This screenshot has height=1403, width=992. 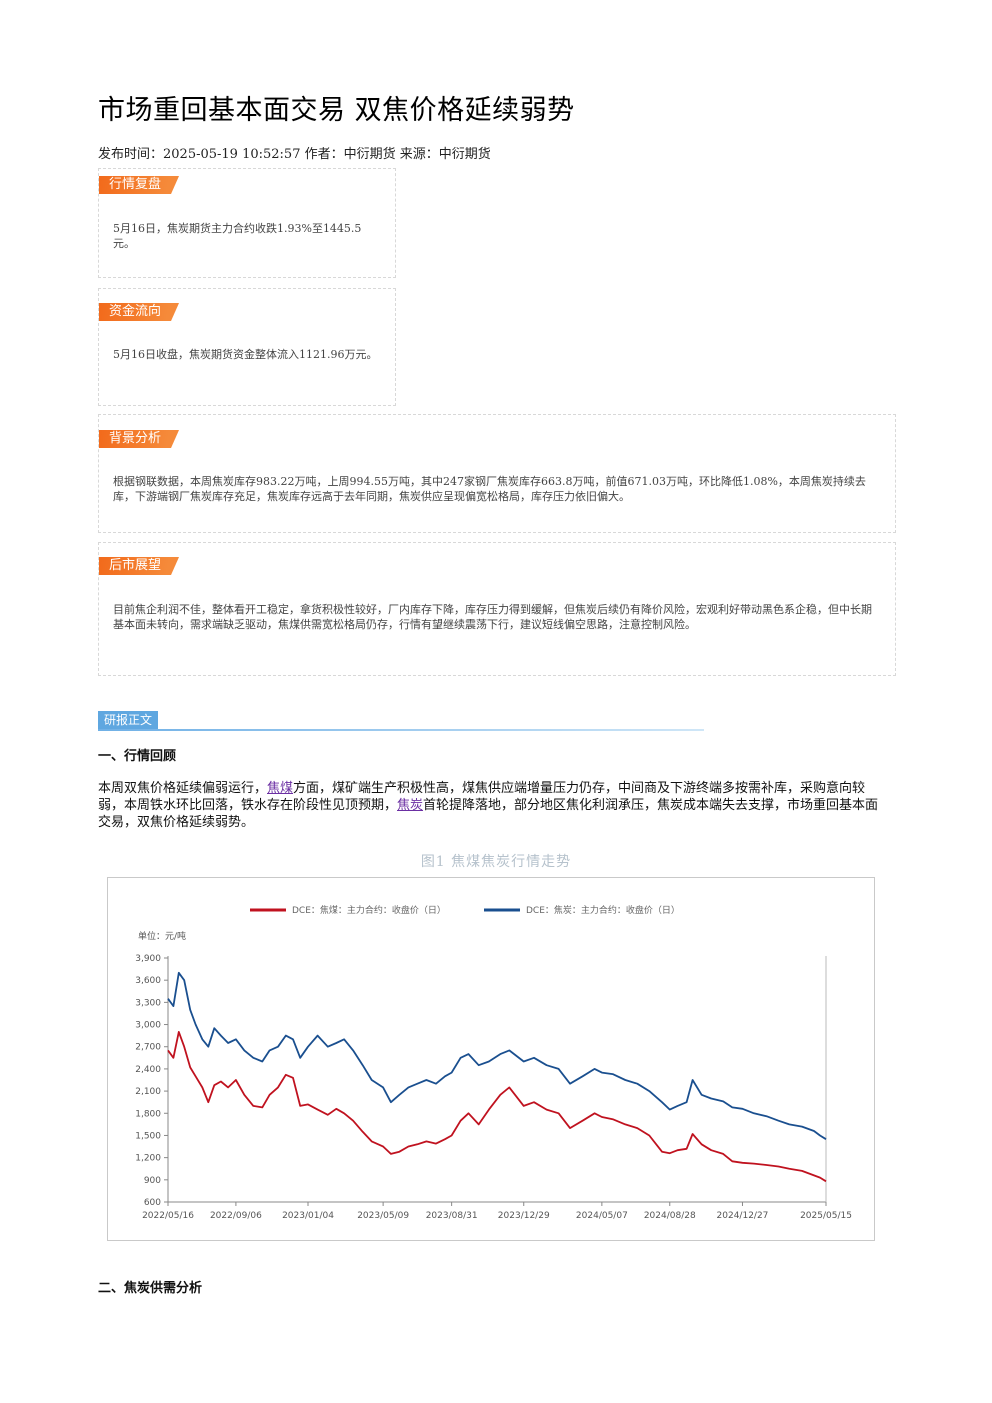 I want to click on legend-label: DCE：焦炭：主力合约：收盘价（日）, so click(x=603, y=910).